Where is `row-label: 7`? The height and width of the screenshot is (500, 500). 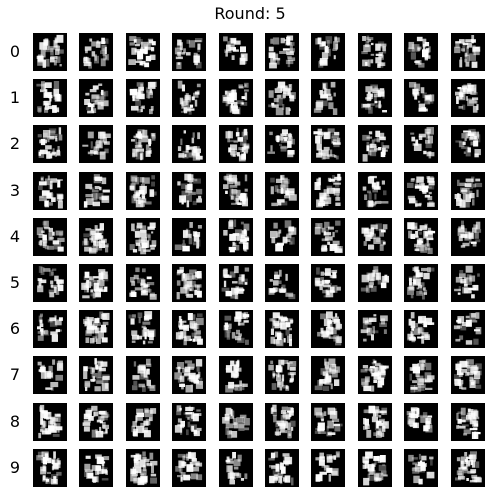 row-label: 7 is located at coordinates (15, 375).